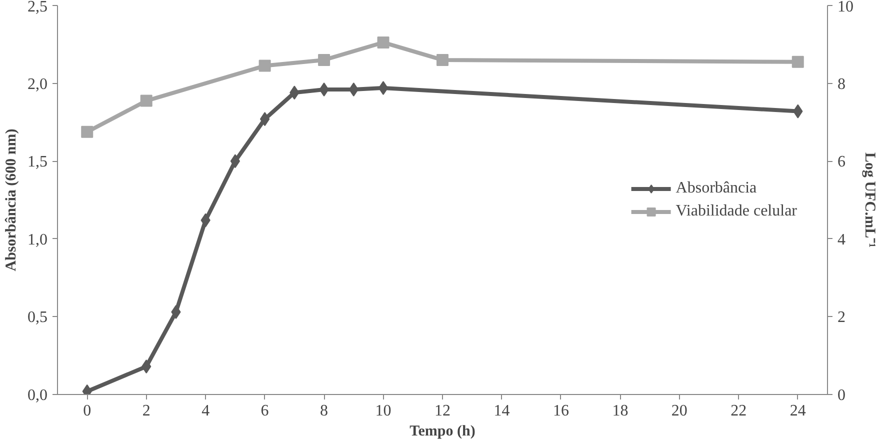 The image size is (884, 446). I want to click on x-tick-label: 4, so click(206, 411).